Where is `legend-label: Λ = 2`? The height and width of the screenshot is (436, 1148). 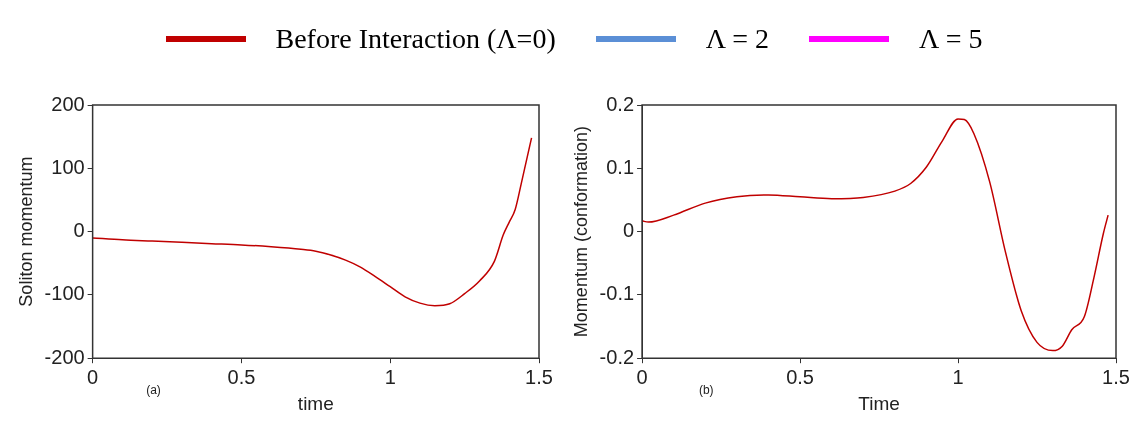
legend-label: Λ = 2 is located at coordinates (737, 39).